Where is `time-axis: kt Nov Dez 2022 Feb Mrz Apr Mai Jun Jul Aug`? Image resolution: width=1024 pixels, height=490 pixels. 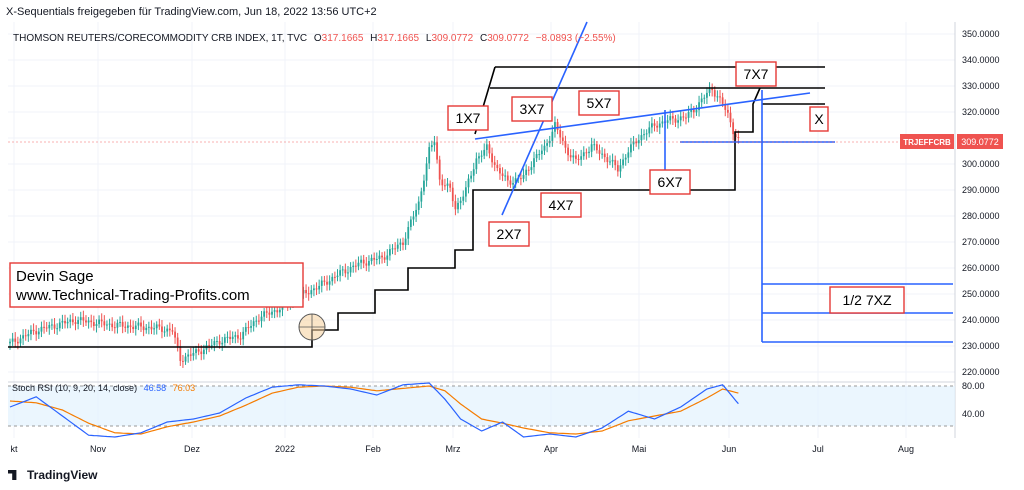
time-axis: kt Nov Dez 2022 Feb Mrz Apr Mai Jun Jul Aug is located at coordinates (462, 449).